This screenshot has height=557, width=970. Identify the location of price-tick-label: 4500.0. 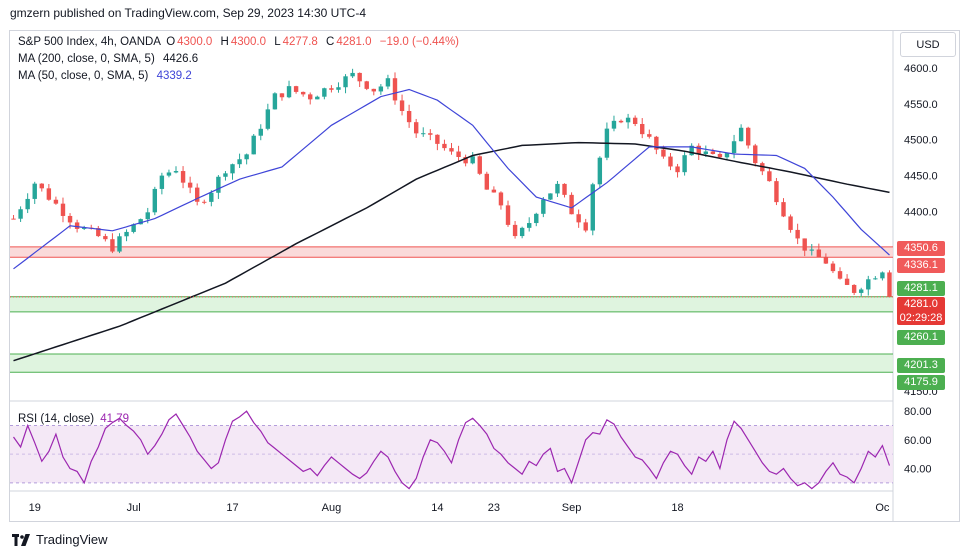
(921, 141).